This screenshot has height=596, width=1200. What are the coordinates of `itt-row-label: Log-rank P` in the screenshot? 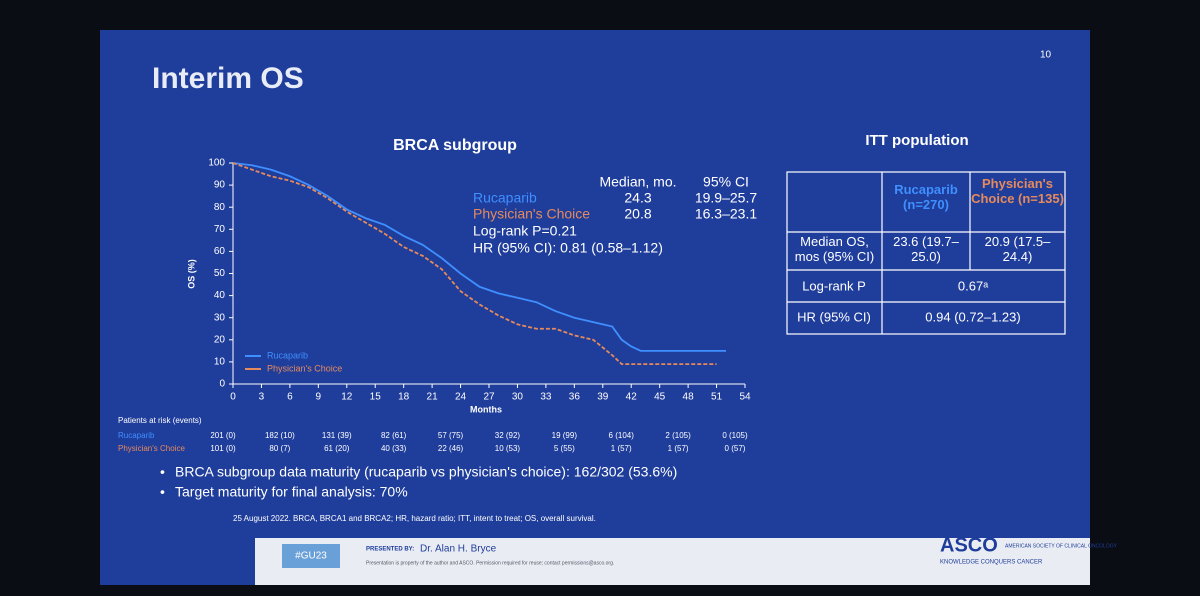 It's located at (834, 285).